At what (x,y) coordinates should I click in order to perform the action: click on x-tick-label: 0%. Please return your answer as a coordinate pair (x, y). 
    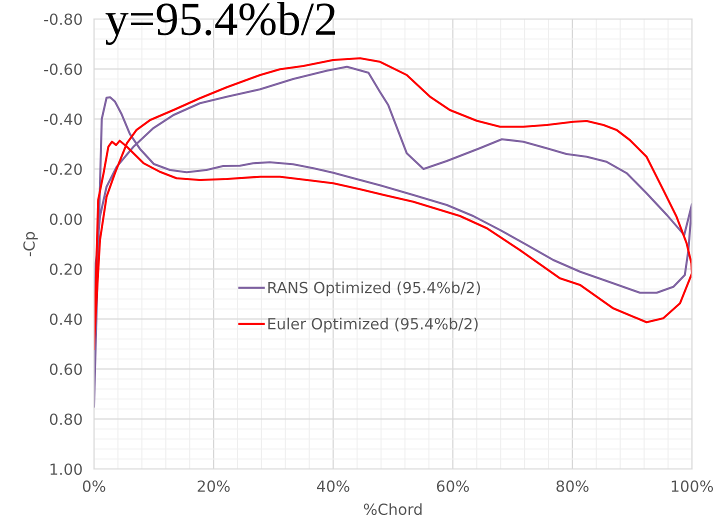
    Looking at the image, I should click on (94, 486).